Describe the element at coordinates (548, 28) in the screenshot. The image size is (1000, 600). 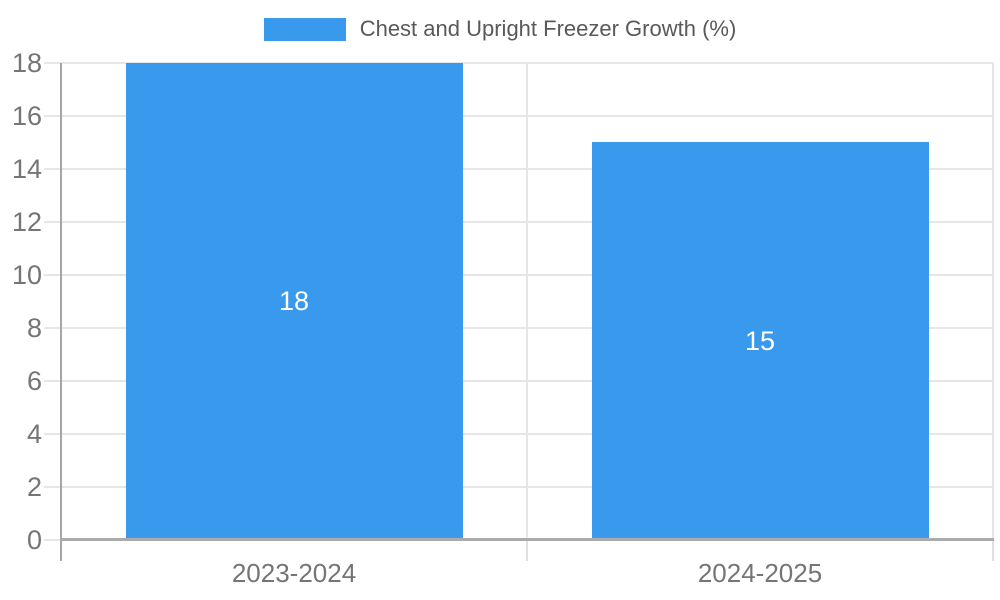
I see `legend-label: Chest and Upright Freezer Growth (%)` at that location.